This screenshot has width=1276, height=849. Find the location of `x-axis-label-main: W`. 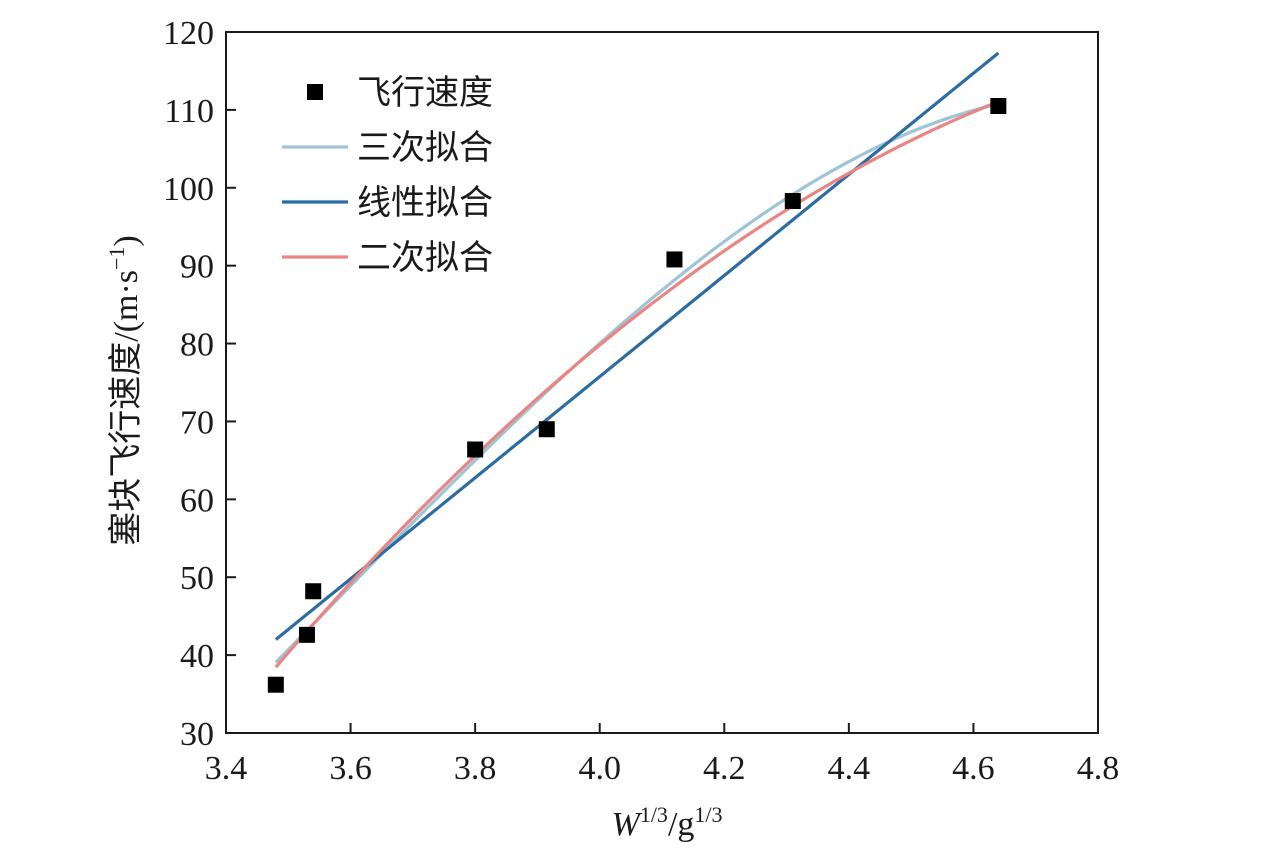

x-axis-label-main: W is located at coordinates (626, 824).